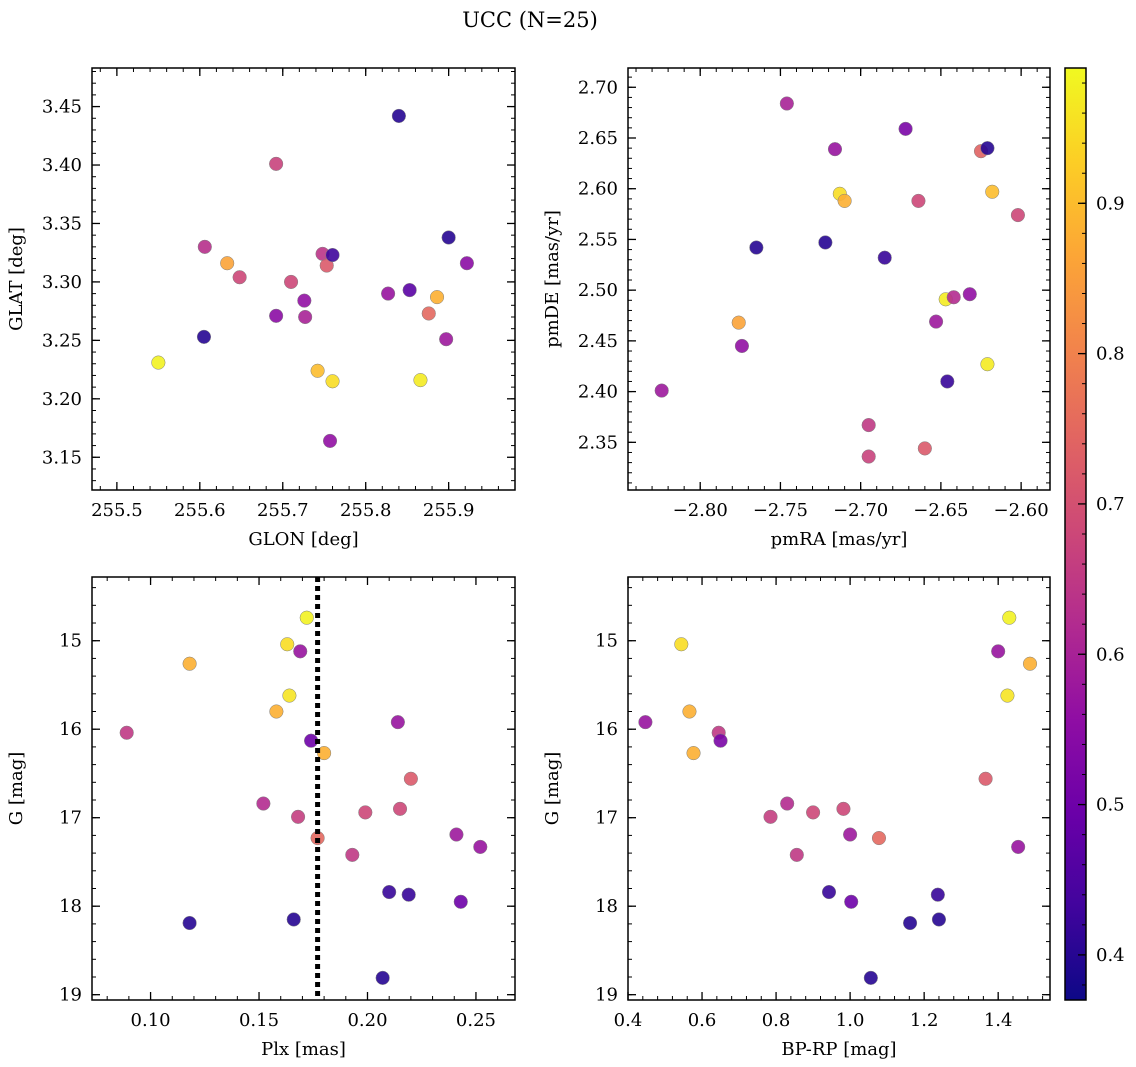 This screenshot has height=1067, width=1136. Describe the element at coordinates (1094, 534) in the screenshot. I see `colorbar: 0.4 0.5 0.6 0.7 0.8 0.9` at that location.